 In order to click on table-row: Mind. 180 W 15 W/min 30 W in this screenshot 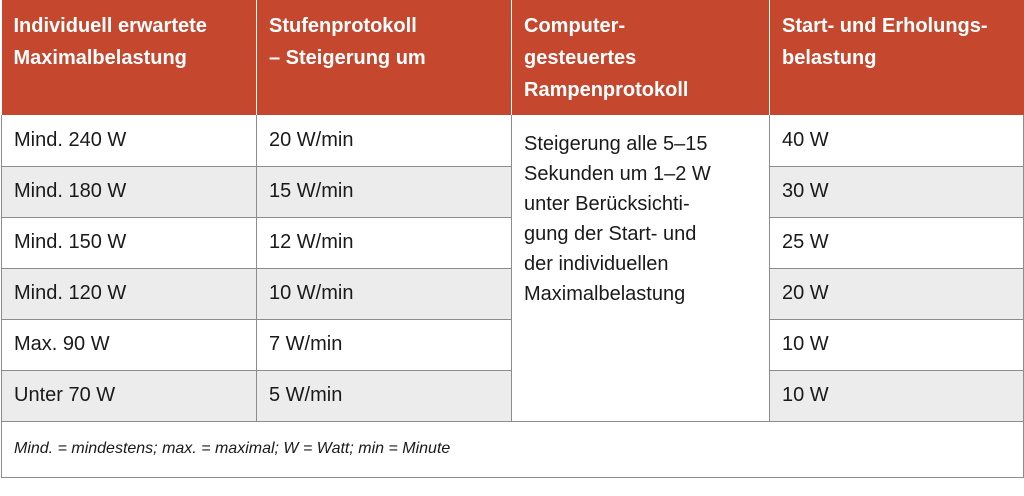, I will do `click(512, 191)`.